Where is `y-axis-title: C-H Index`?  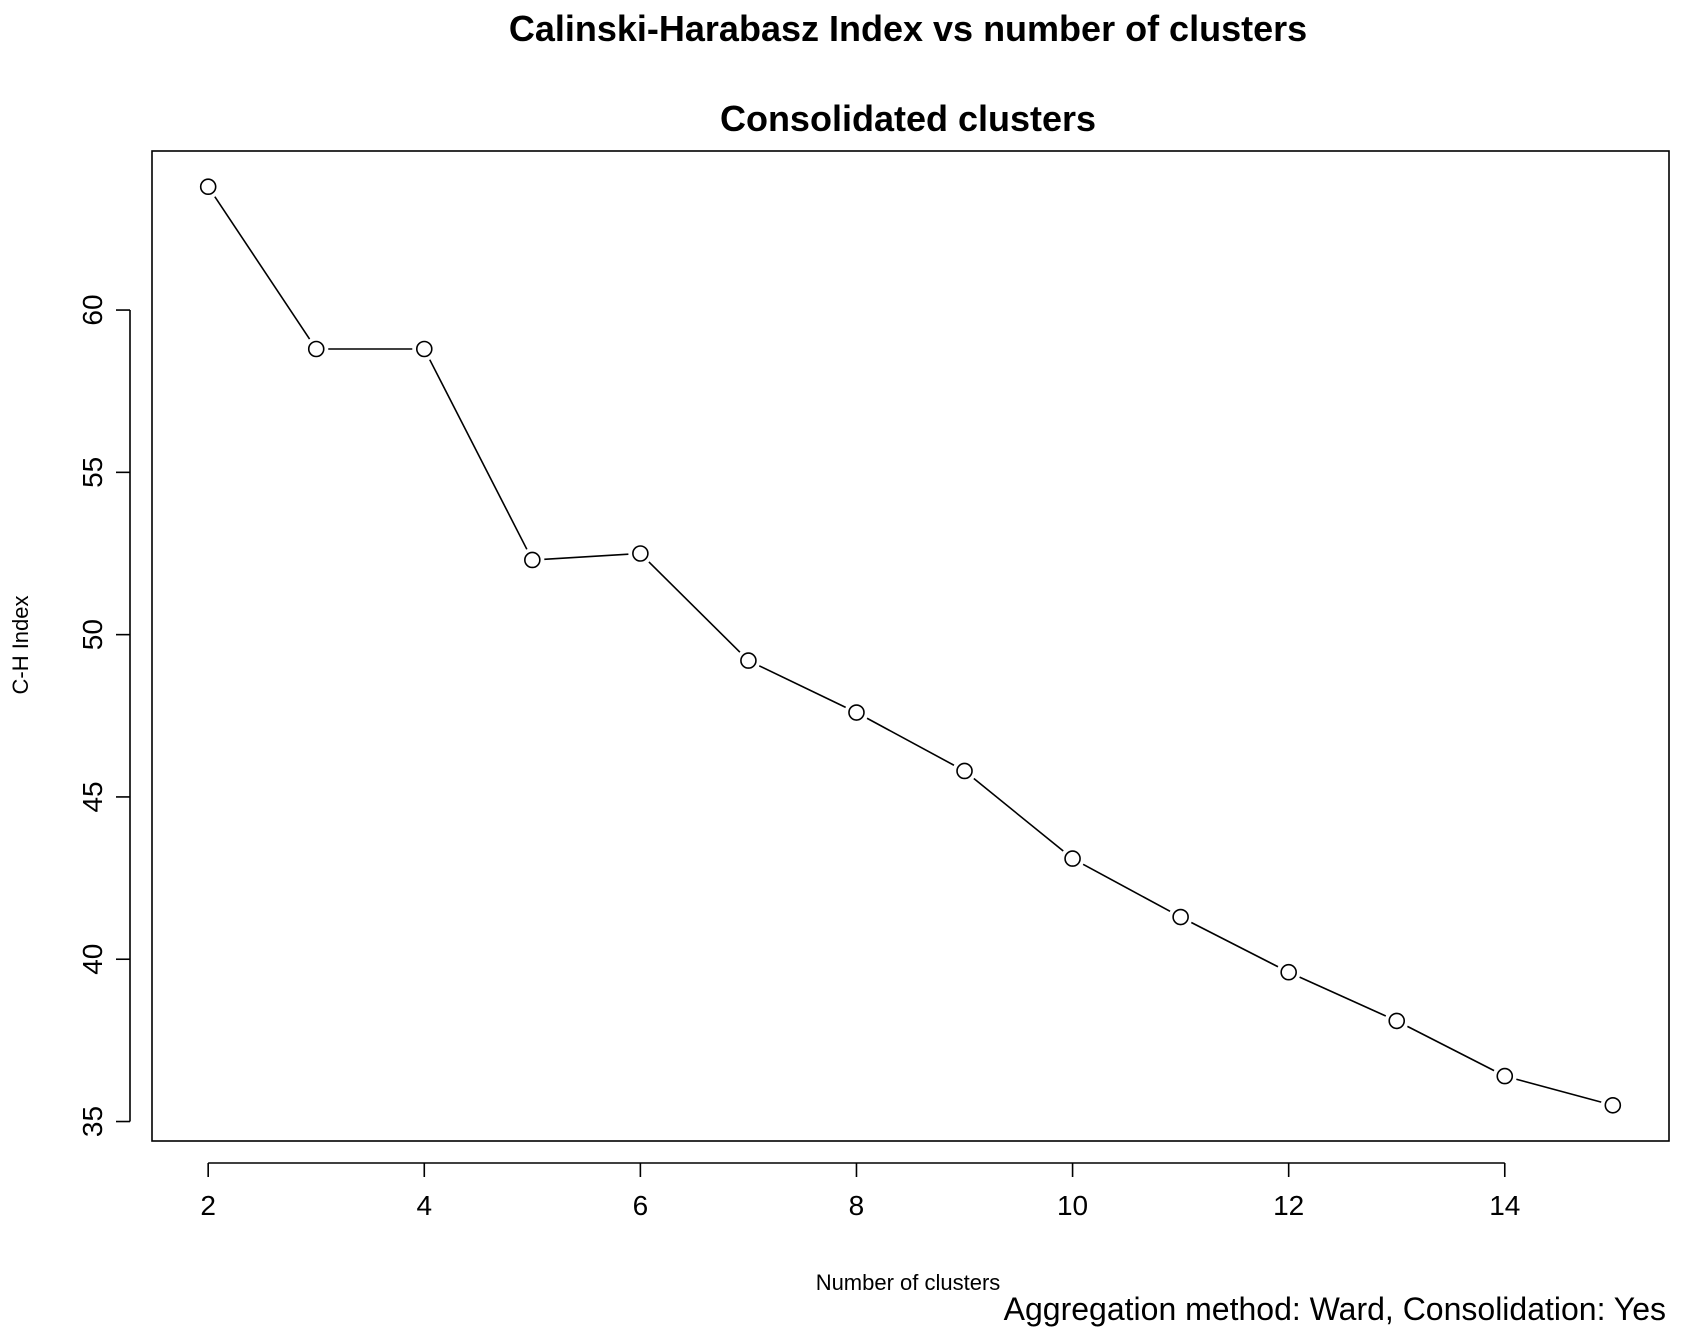
y-axis-title: C-H Index is located at coordinates (20, 644).